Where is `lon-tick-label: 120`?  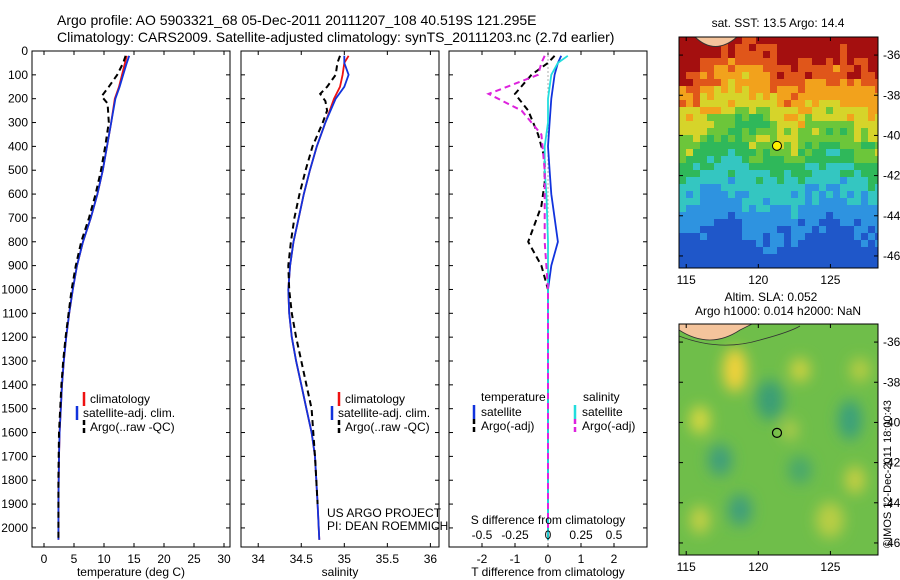
lon-tick-label: 120 is located at coordinates (758, 567).